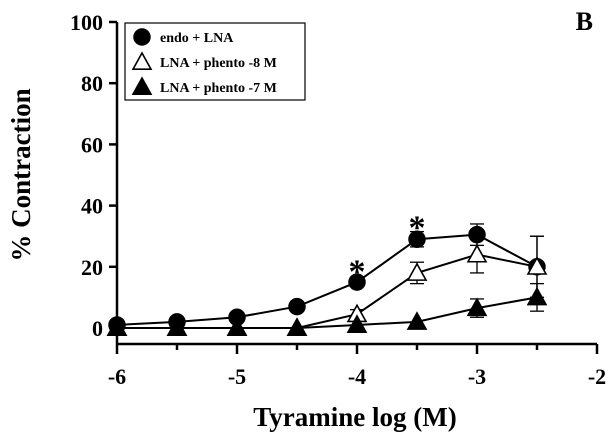  What do you see at coordinates (117, 376) in the screenshot?
I see `x-tick-label: -6` at bounding box center [117, 376].